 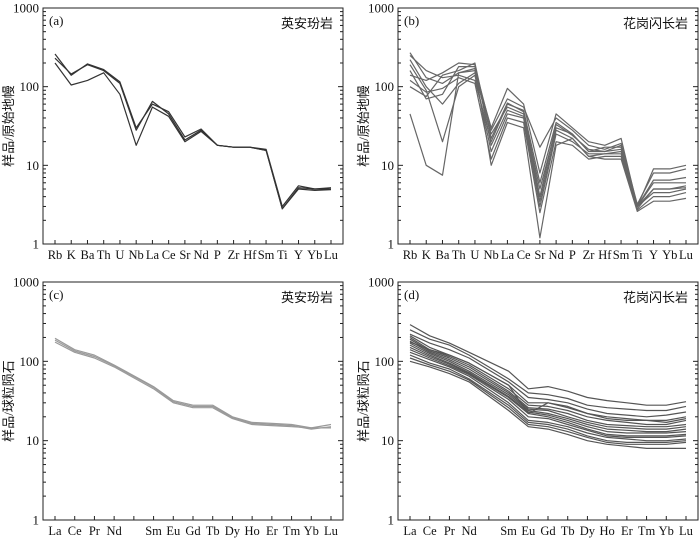 What do you see at coordinates (185, 255) in the screenshot?
I see `x-tick-label: Sr` at bounding box center [185, 255].